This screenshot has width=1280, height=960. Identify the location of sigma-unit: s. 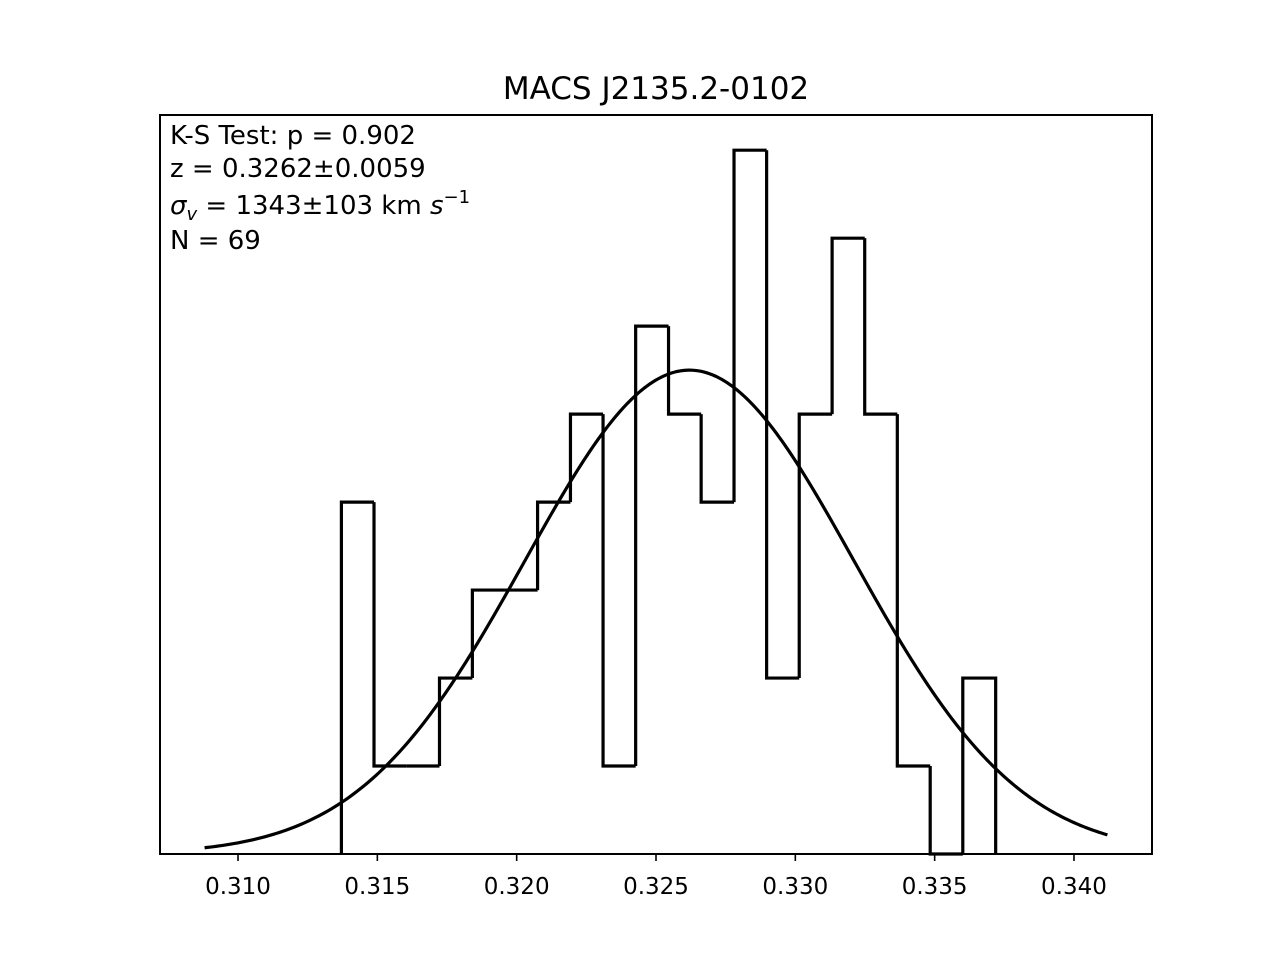
(437, 206).